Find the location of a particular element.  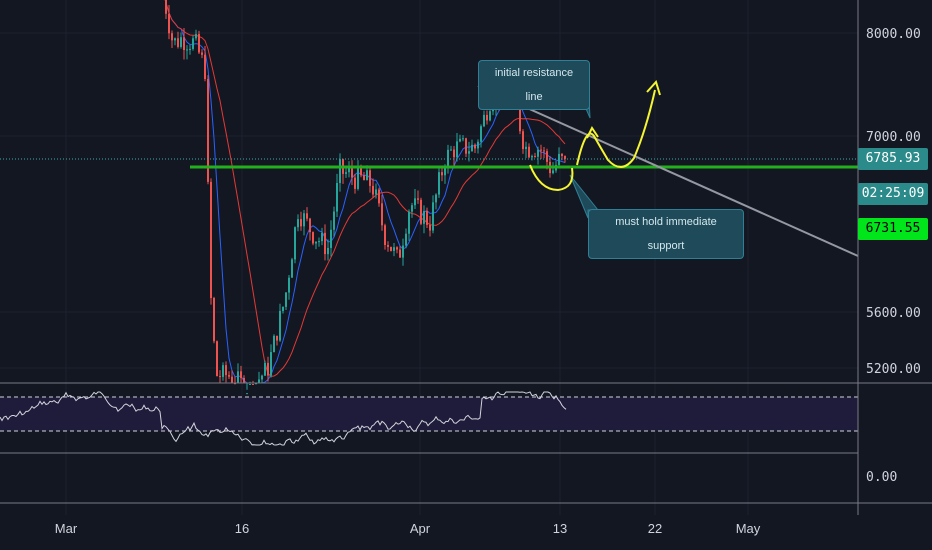

support-curve is located at coordinates (551, 178).